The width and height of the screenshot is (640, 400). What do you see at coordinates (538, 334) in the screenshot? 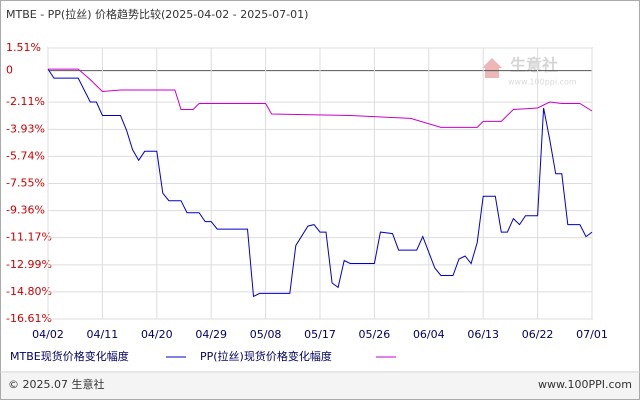
I see `x-tick-label: 06/22` at bounding box center [538, 334].